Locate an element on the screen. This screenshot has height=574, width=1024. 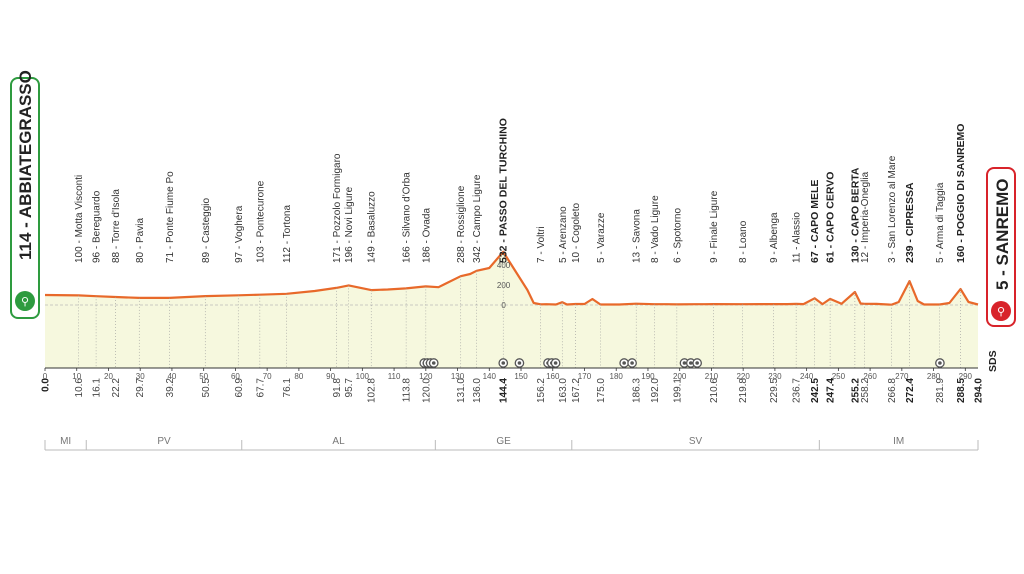
x-tick-label: 210 is located at coordinates (712, 376).